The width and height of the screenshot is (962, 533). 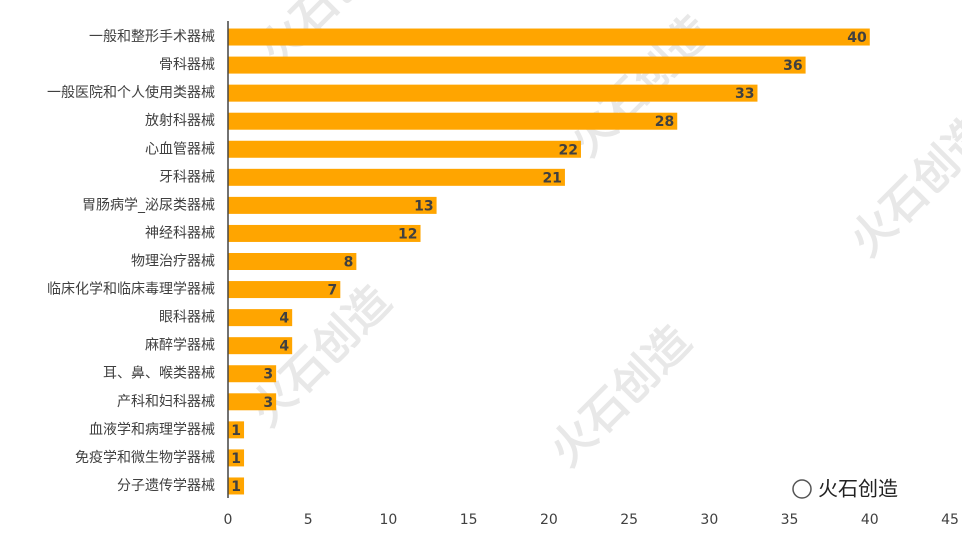 What do you see at coordinates (709, 520) in the screenshot?
I see `x-tick-label: 30` at bounding box center [709, 520].